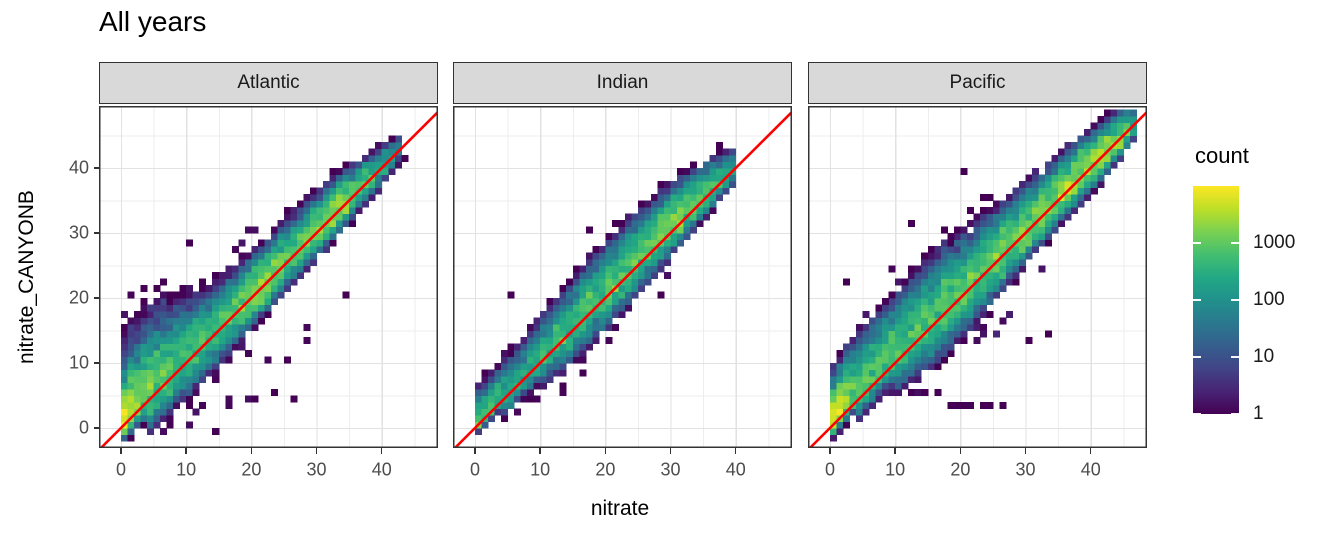  I want to click on legend-tick-label: 1000, so click(1274, 242).